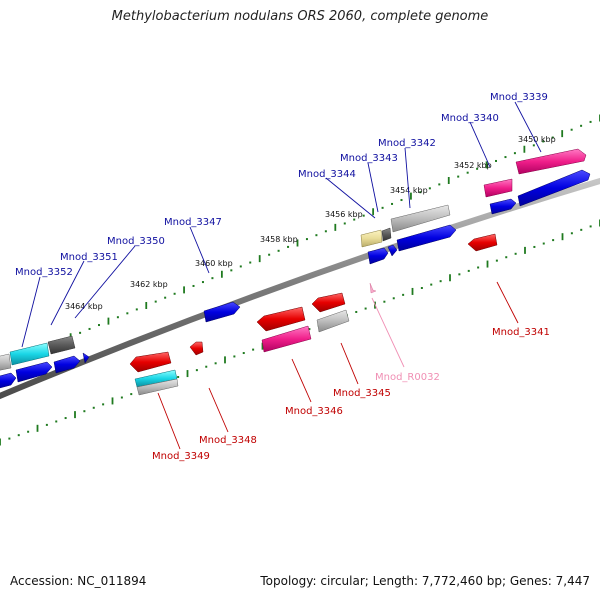 The image size is (600, 600). What do you see at coordinates (426, 238) in the screenshot?
I see `gene-arrow-mnod-3342-b` at bounding box center [426, 238].